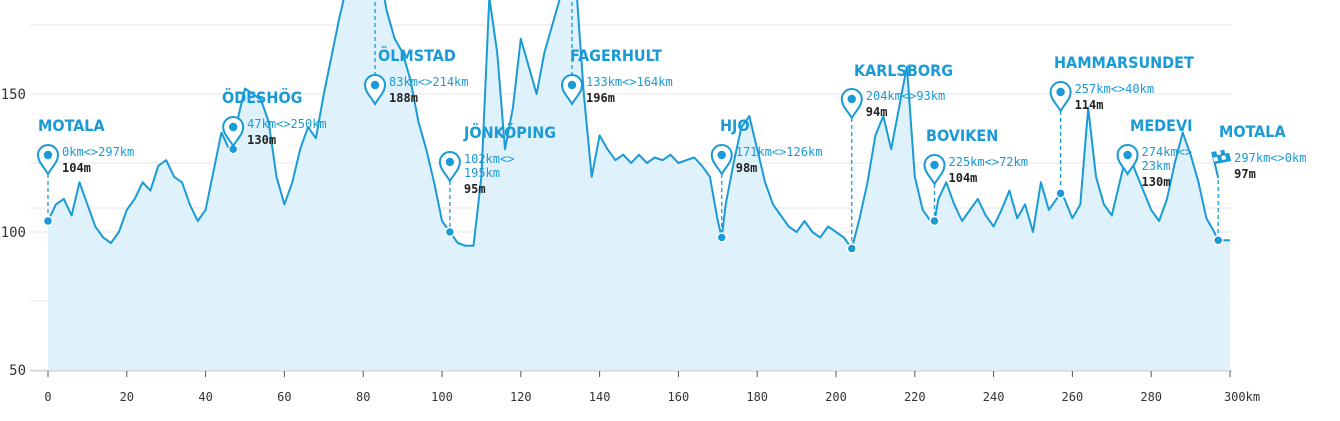 The image size is (1340, 421). I want to click on waypoint-distance: 225km<>72km, so click(988, 162).